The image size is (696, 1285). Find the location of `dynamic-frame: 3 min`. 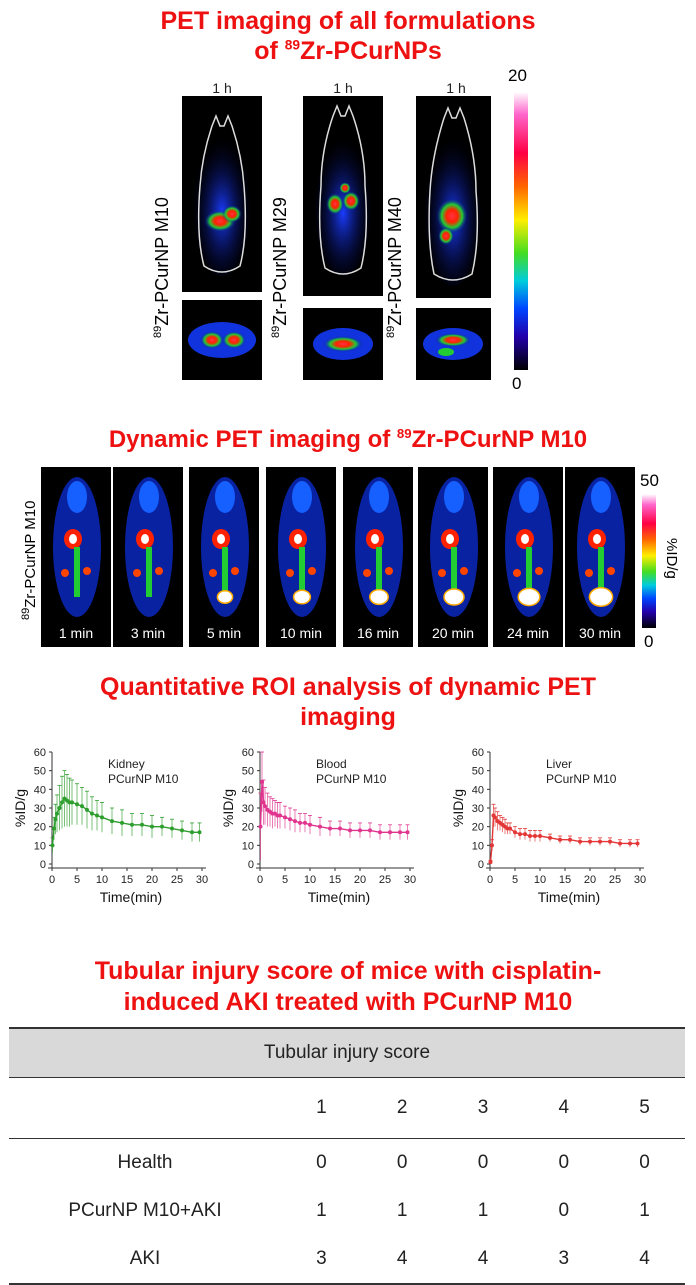

dynamic-frame: 3 min is located at coordinates (148, 557).